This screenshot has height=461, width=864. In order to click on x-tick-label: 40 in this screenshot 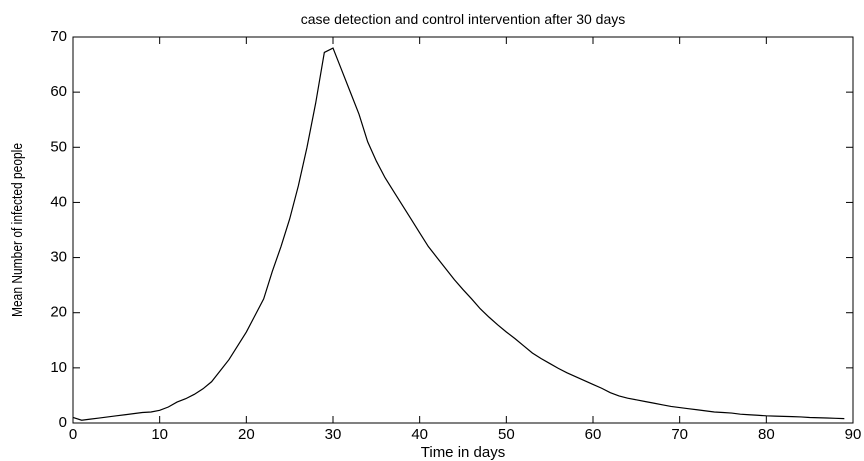, I will do `click(419, 434)`.